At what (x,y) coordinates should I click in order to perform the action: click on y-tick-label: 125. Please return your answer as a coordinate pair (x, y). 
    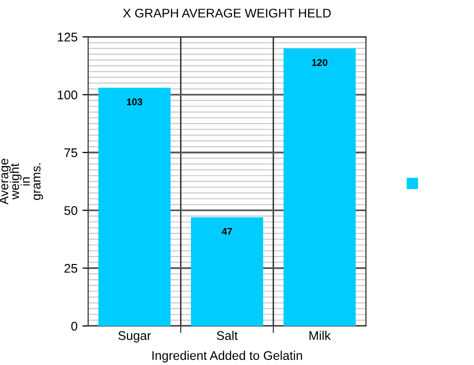
    Looking at the image, I should click on (68, 37).